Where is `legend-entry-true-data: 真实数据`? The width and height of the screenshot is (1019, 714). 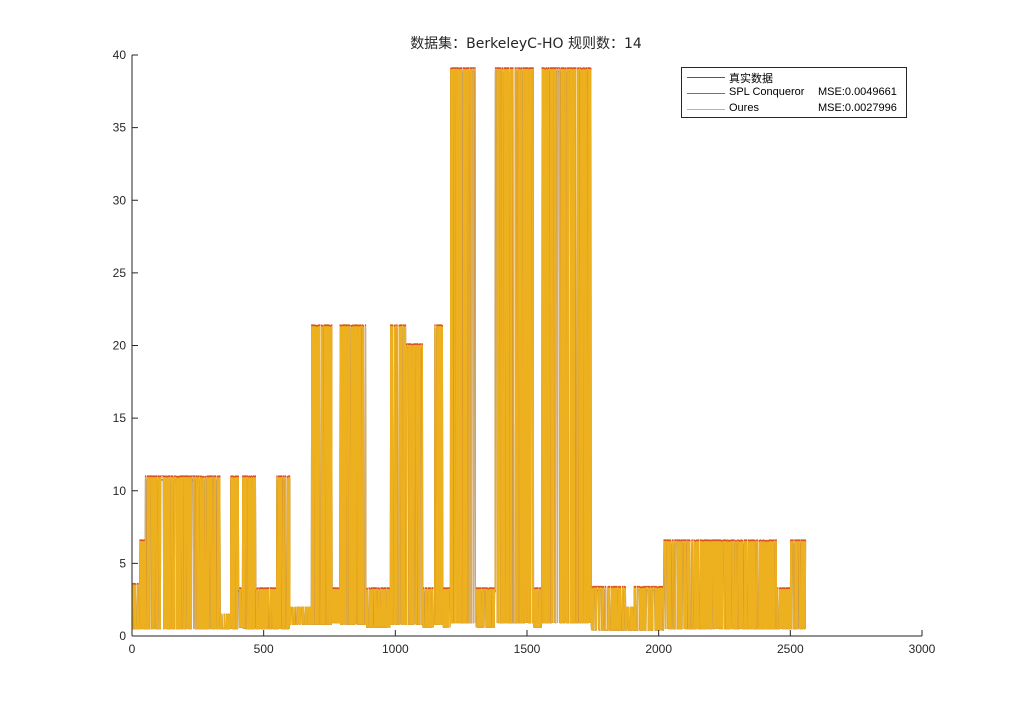
legend-entry-true-data: 真实数据 is located at coordinates (794, 77).